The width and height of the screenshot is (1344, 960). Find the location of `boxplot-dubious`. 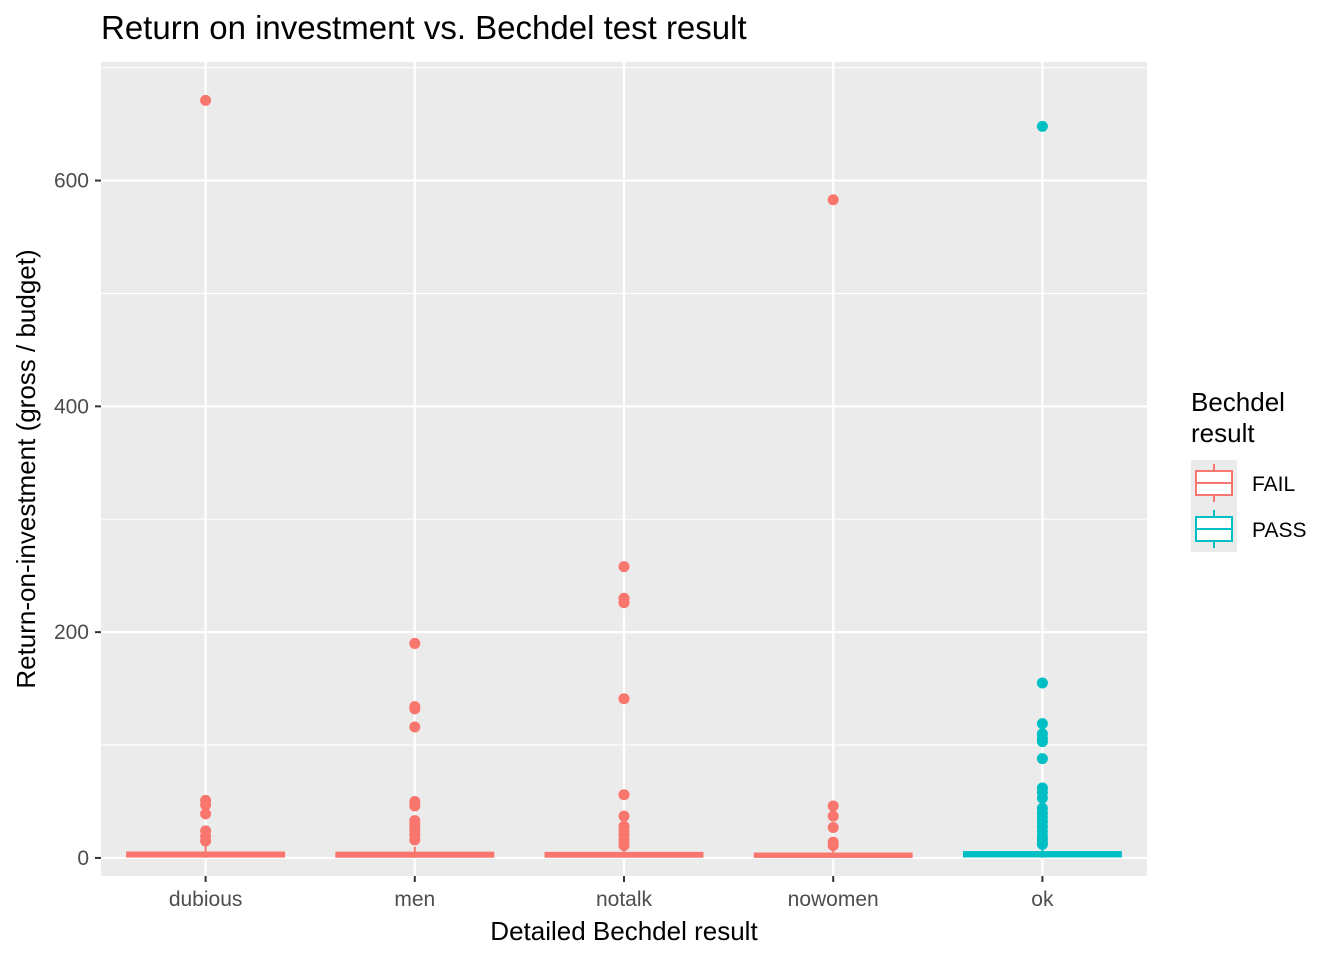

boxplot-dubious is located at coordinates (206, 476).